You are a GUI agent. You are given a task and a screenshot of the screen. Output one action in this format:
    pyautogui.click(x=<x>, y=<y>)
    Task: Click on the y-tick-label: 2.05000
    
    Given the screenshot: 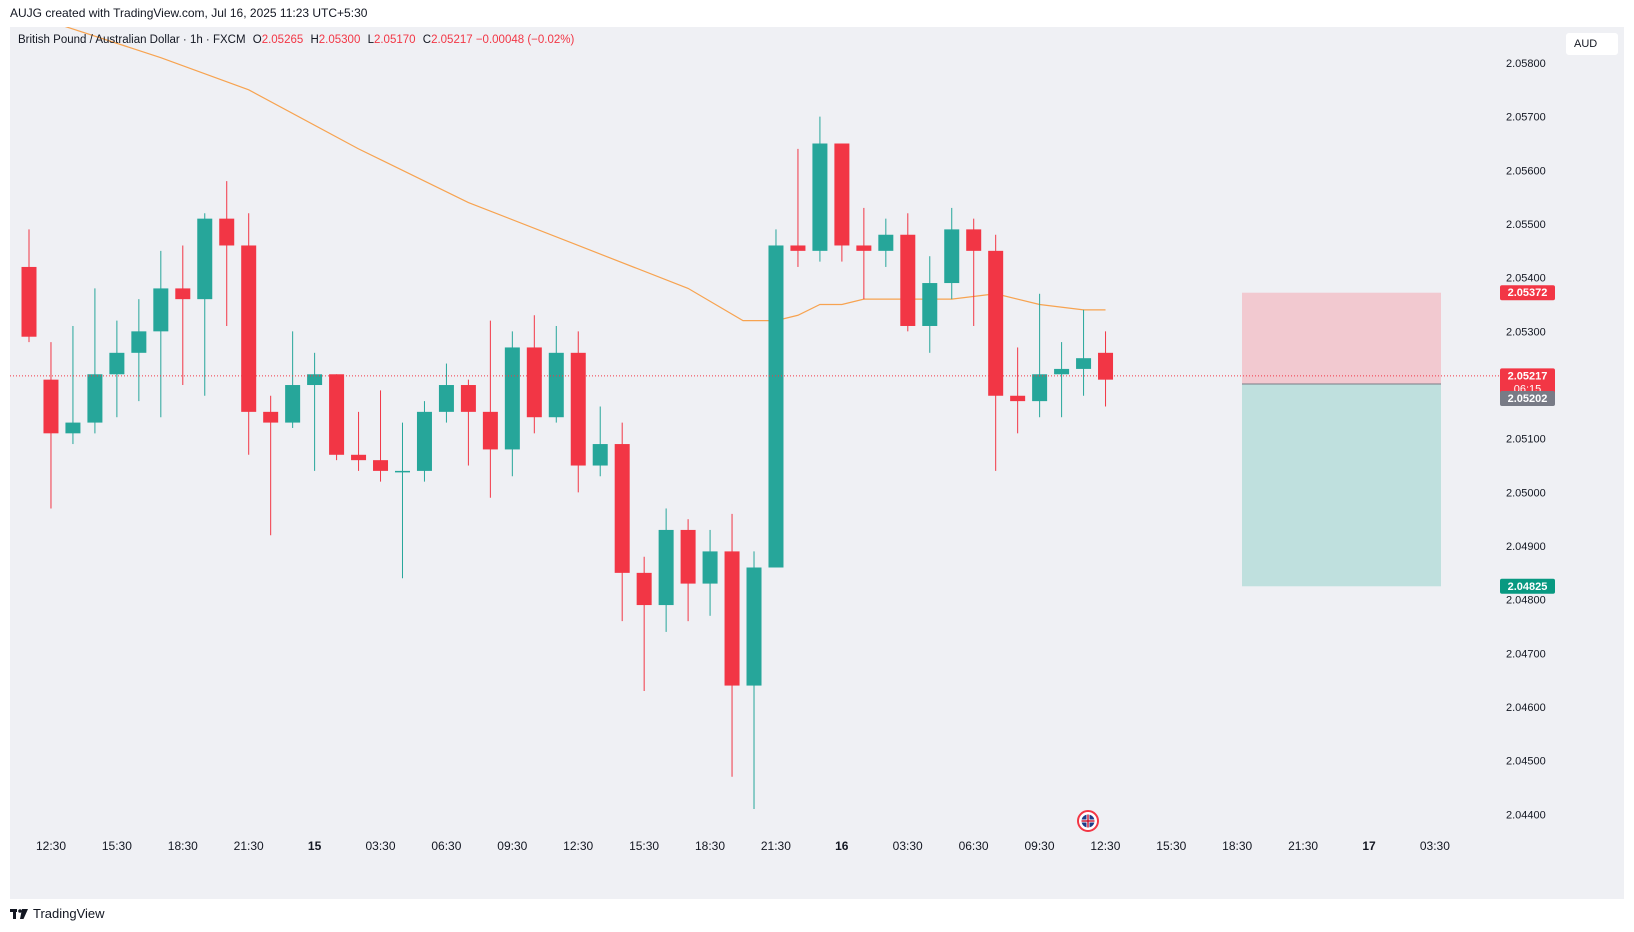 What is the action you would take?
    pyautogui.click(x=1526, y=493)
    